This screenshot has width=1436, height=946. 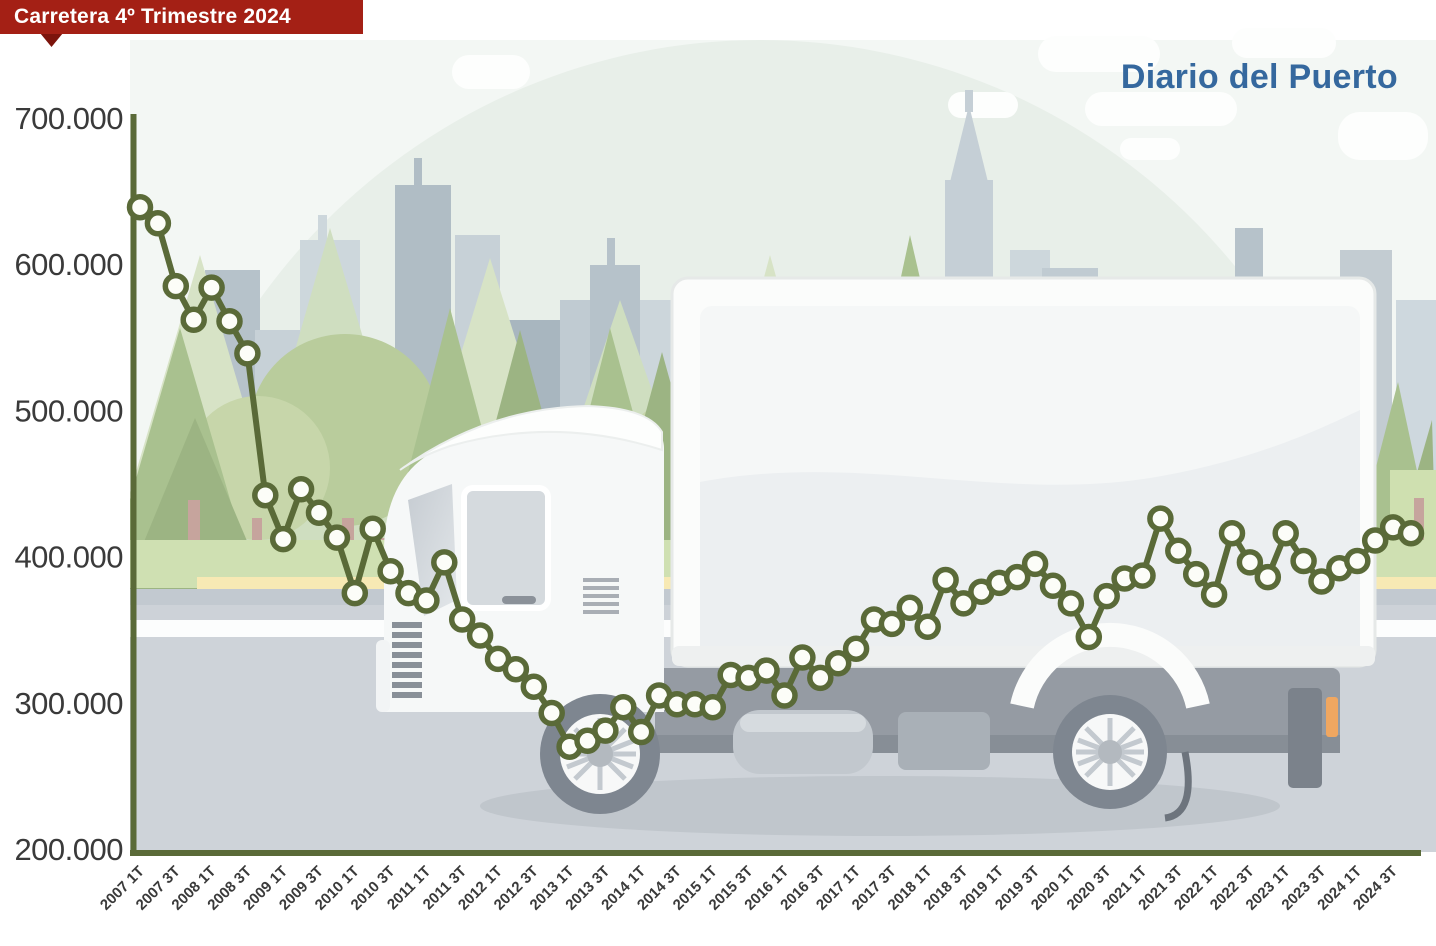 I want to click on truck-door-handle, so click(x=519, y=600).